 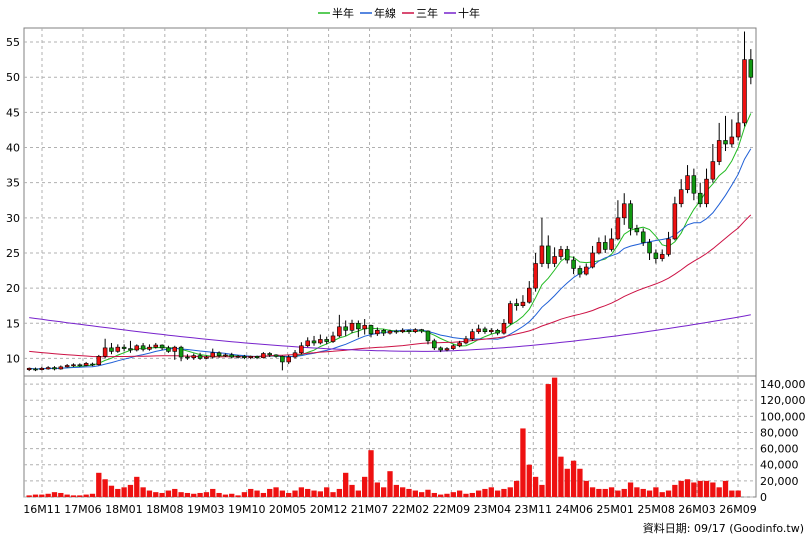 I want to click on price-tick-label: 15, so click(x=13, y=323).